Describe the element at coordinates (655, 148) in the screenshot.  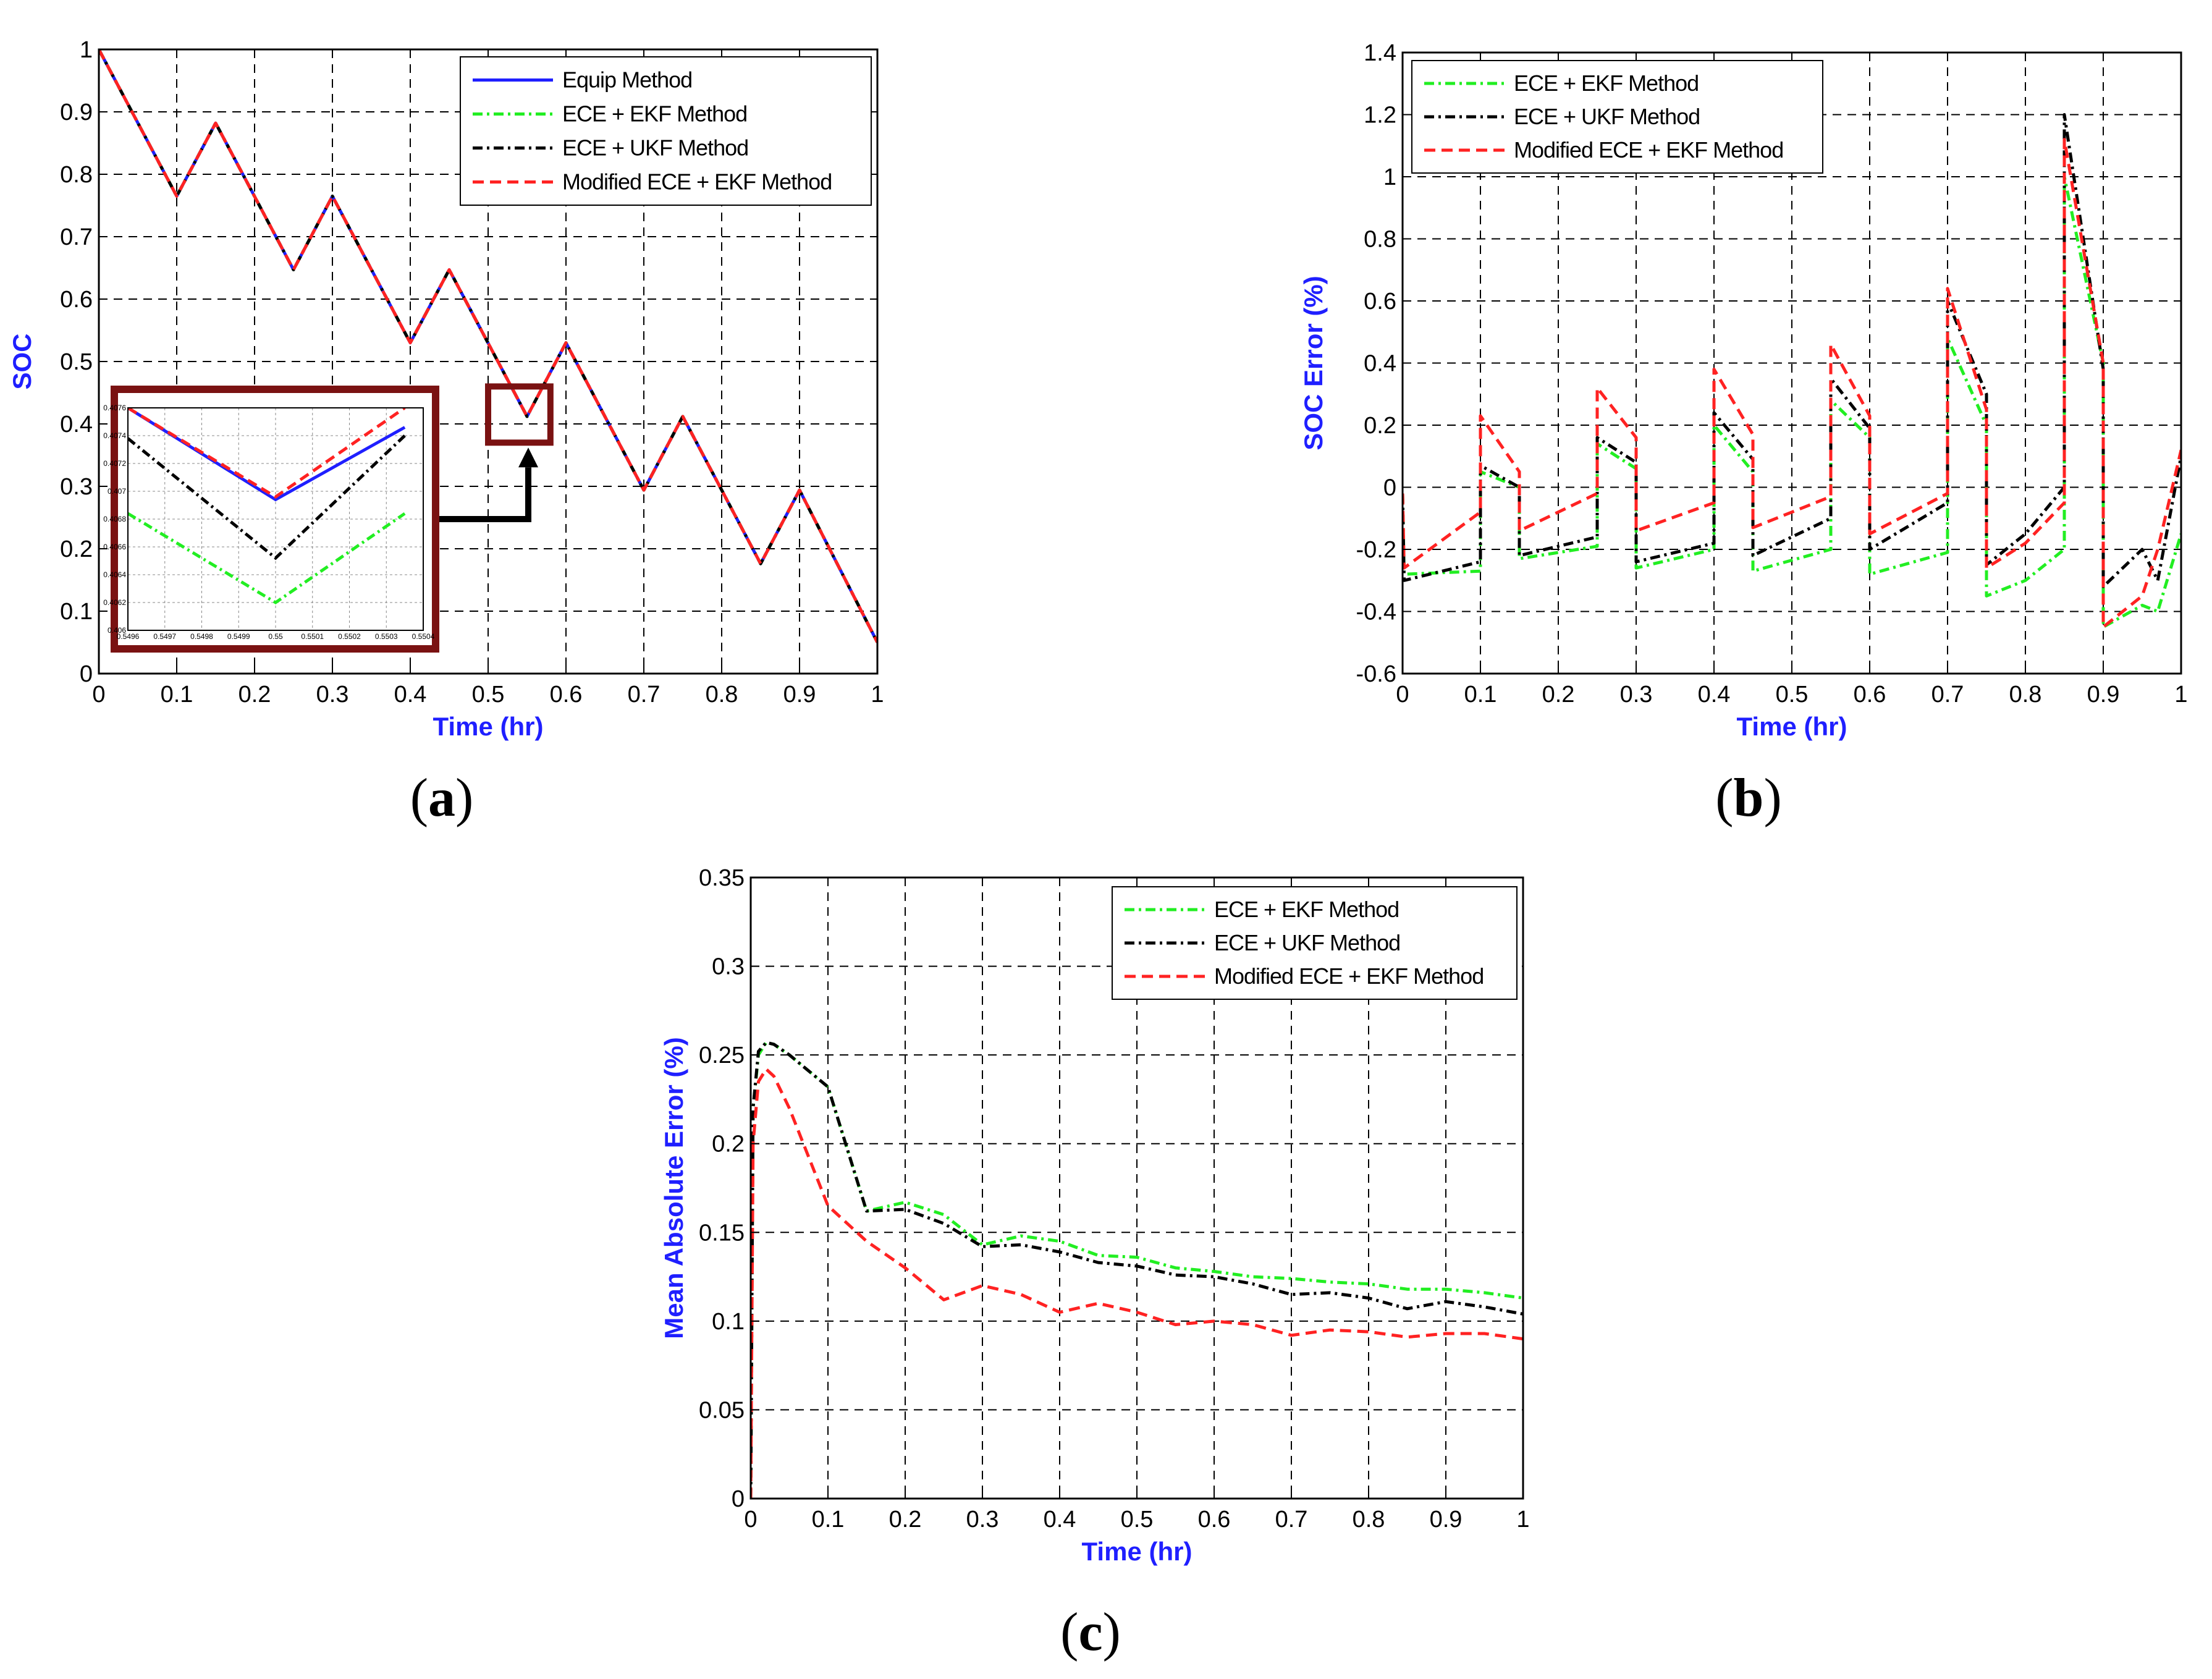
I see `legend-label-a-2: ECE + UKF Method` at that location.